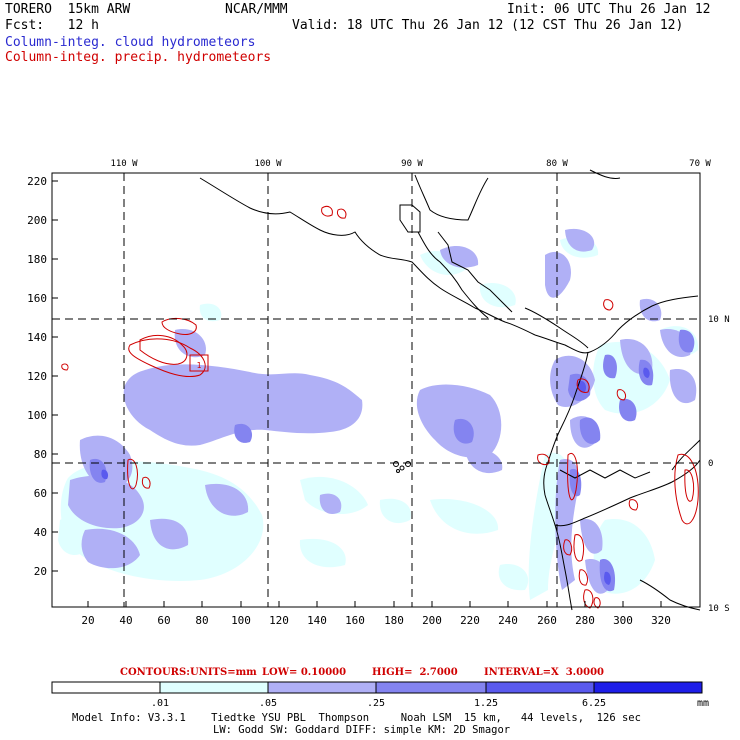  What do you see at coordinates (279, 620) in the screenshot?
I see `x-tick-label: 120` at bounding box center [279, 620].